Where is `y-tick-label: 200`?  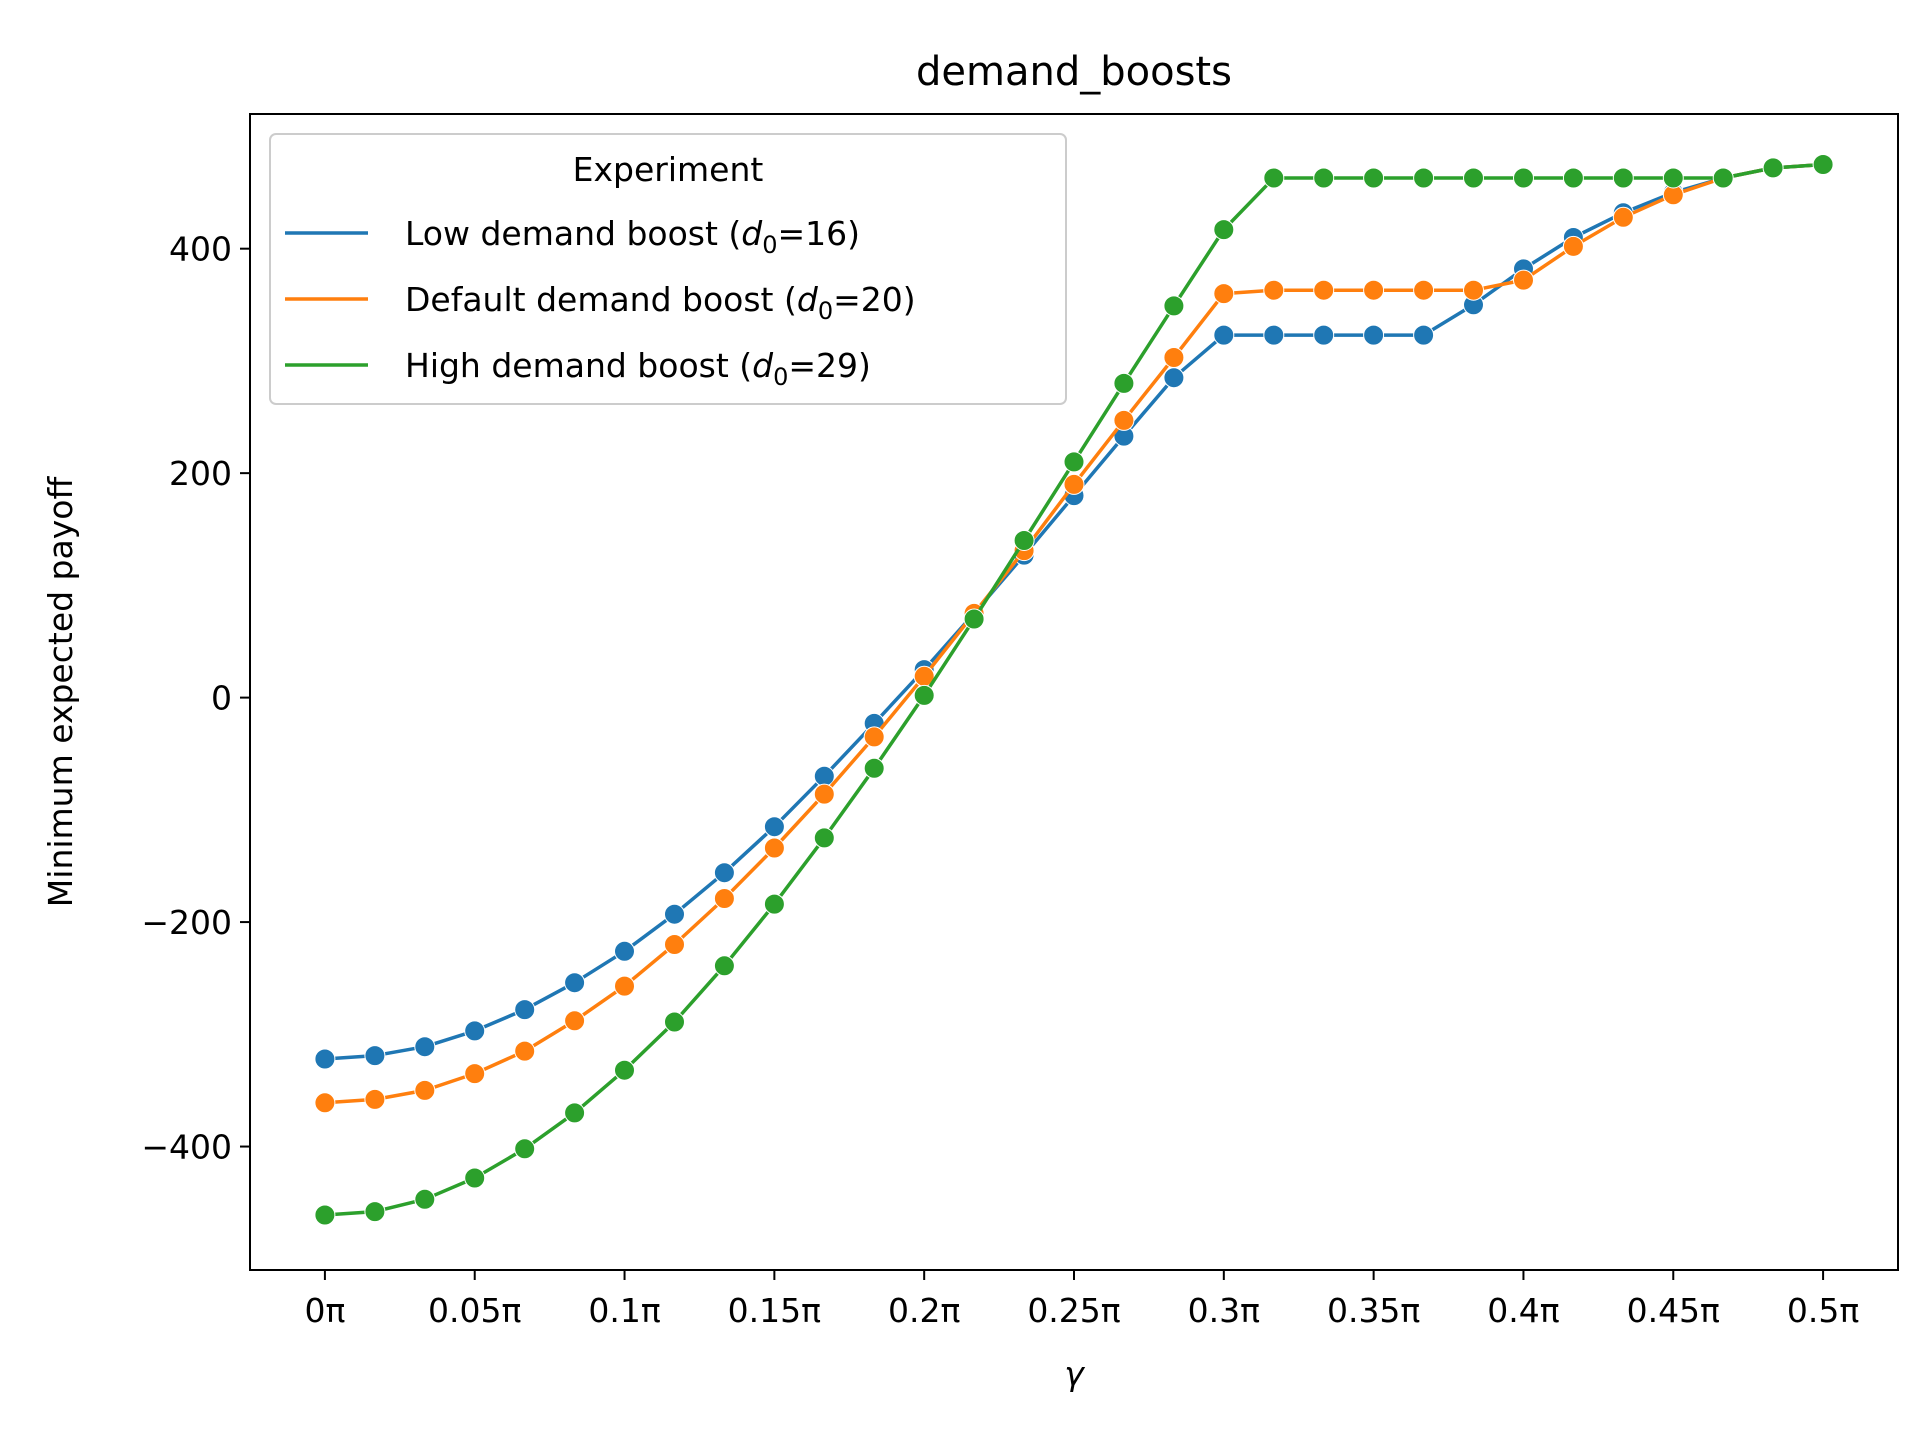
y-tick-label: 200 is located at coordinates (200, 473).